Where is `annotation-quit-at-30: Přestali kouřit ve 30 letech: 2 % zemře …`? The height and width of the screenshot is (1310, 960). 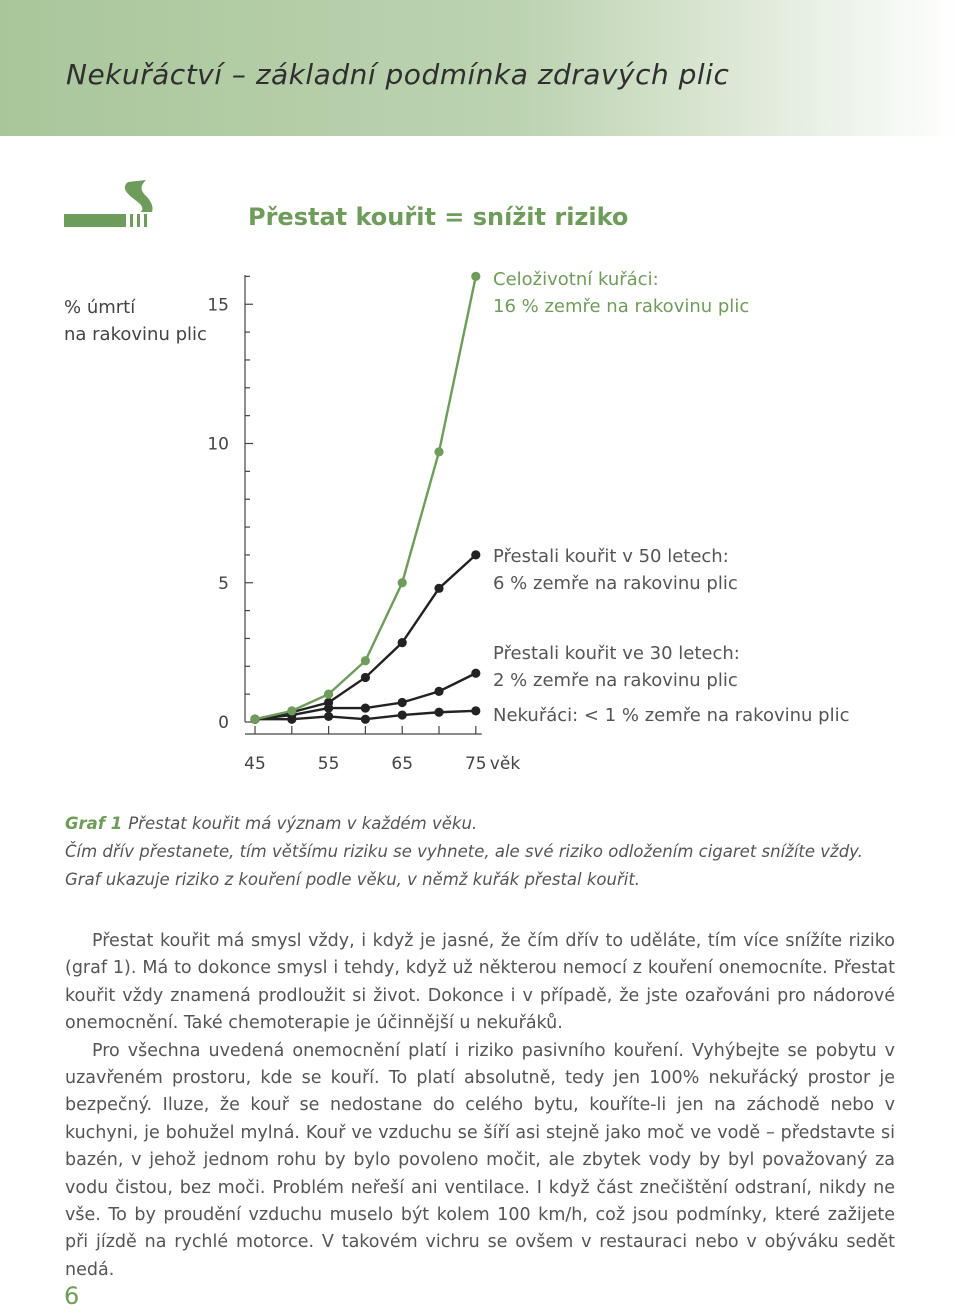 annotation-quit-at-30: Přestali kouřit ve 30 letech: 2 % zemře … is located at coordinates (616, 667).